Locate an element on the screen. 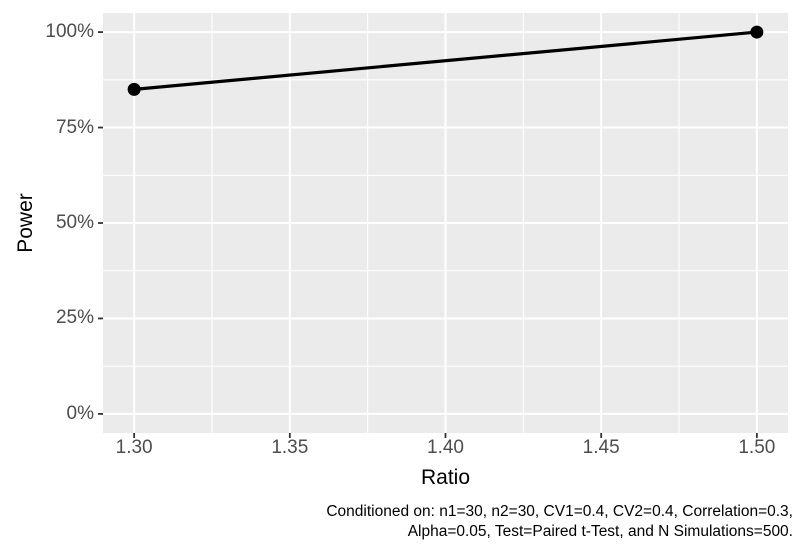 Image resolution: width=800 pixels, height=560 pixels. x-tick-label: 1.45 is located at coordinates (601, 447).